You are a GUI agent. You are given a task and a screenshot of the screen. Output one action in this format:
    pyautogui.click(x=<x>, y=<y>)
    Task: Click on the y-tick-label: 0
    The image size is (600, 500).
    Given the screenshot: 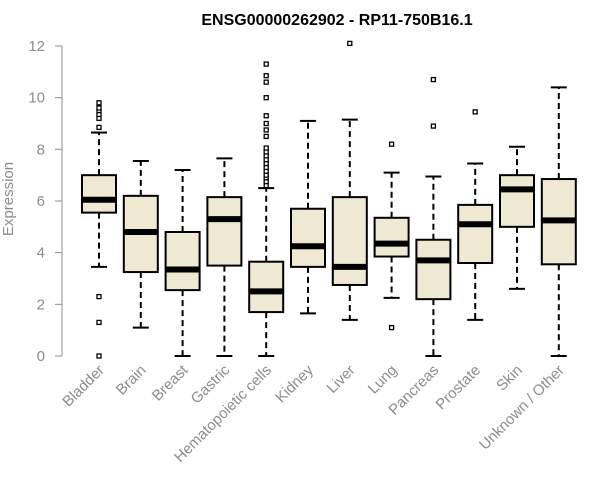 What is the action you would take?
    pyautogui.click(x=41, y=356)
    